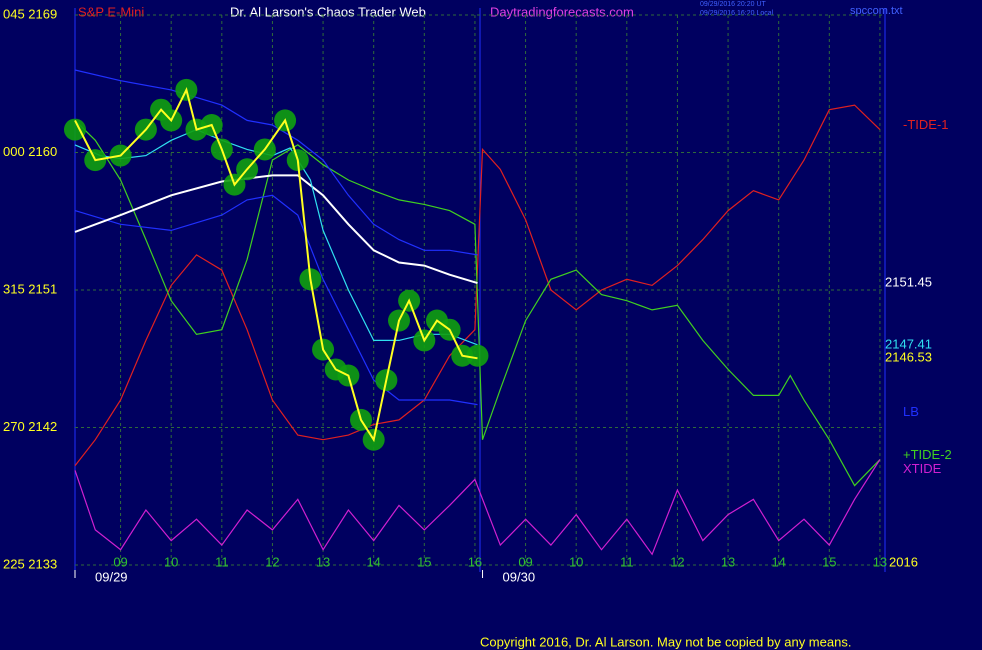 The width and height of the screenshot is (982, 650). What do you see at coordinates (30, 426) in the screenshot?
I see `y-tick-label: 270 2142` at bounding box center [30, 426].